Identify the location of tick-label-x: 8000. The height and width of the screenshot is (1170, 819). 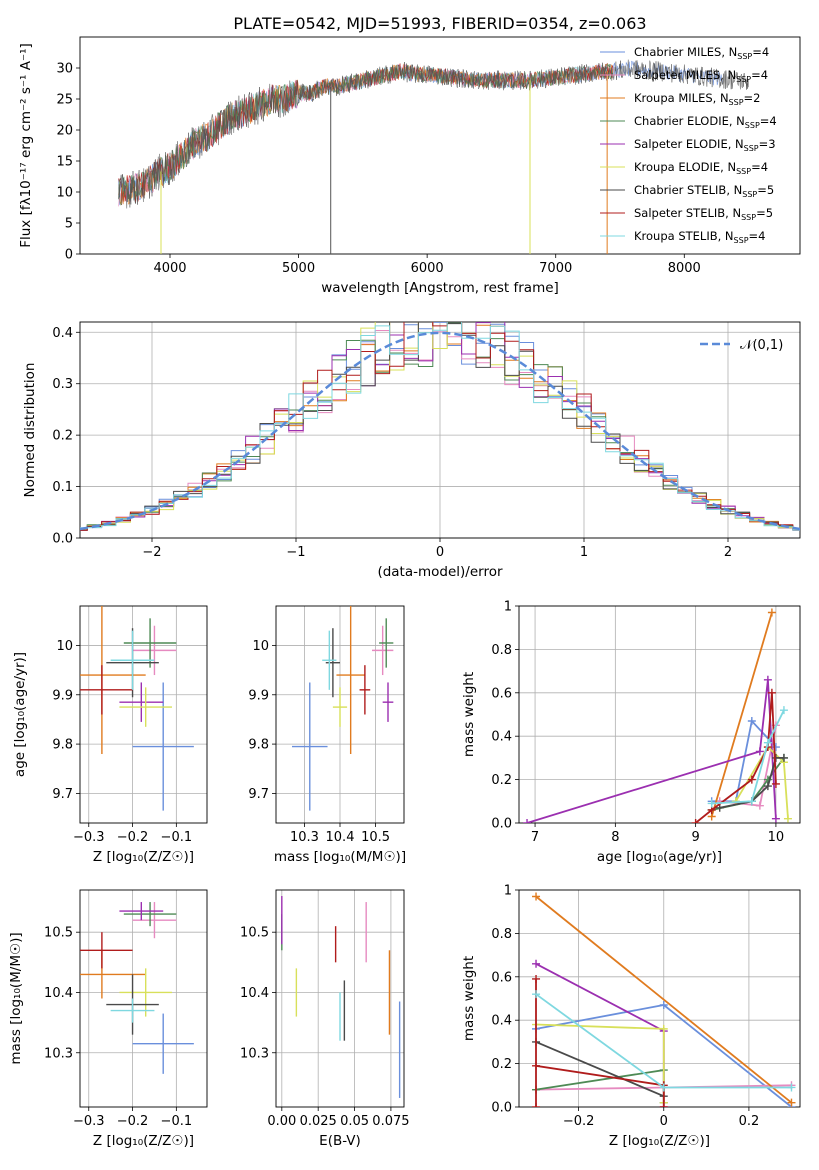
(684, 268).